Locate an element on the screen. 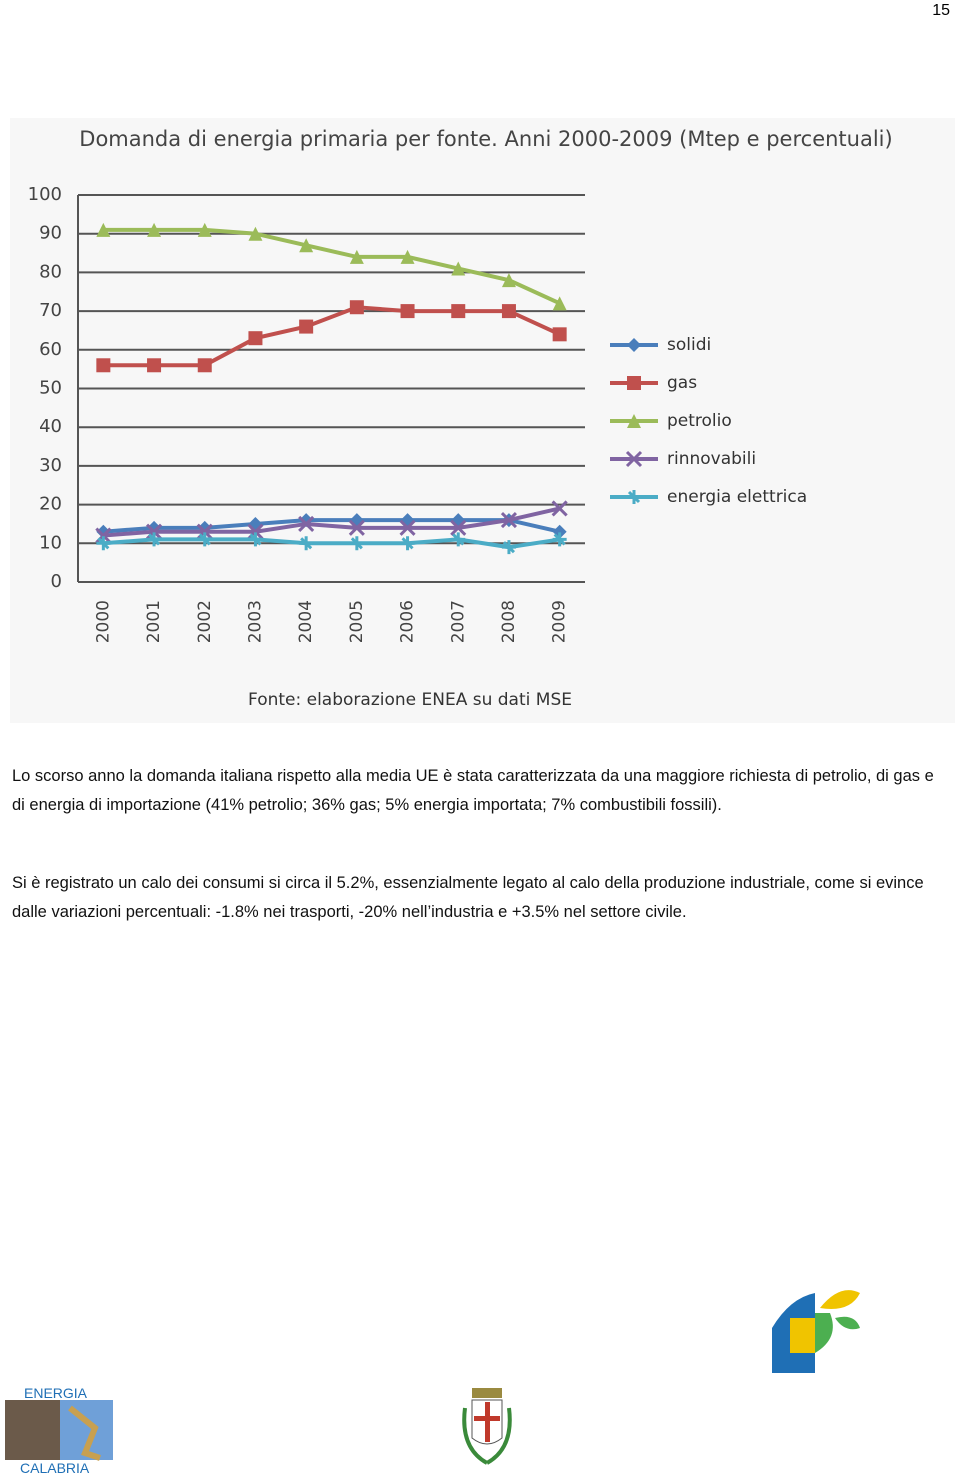 Image resolution: width=960 pixels, height=1478 pixels. legend-label: petrolio is located at coordinates (699, 421).